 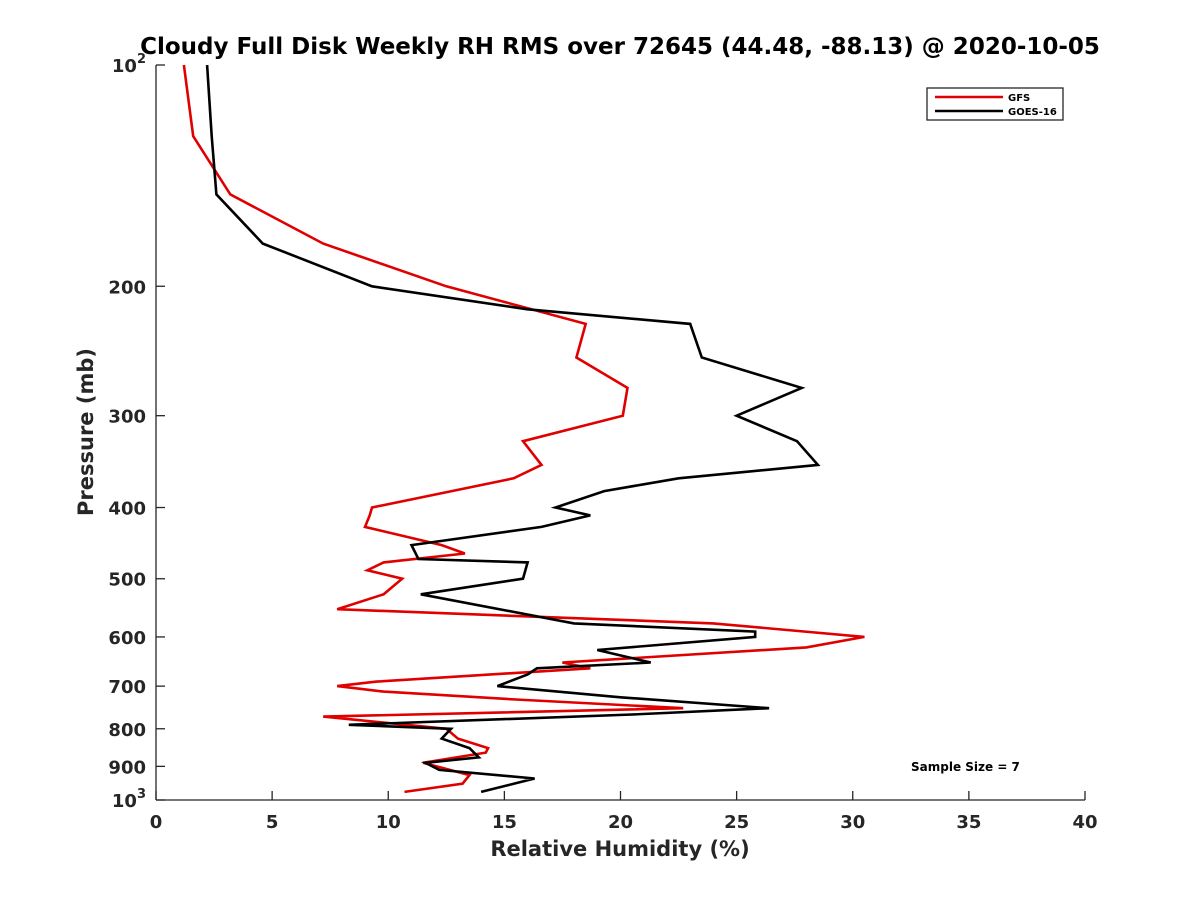 I want to click on sample-size-annotation: Sample Size = 7, so click(x=965, y=767).